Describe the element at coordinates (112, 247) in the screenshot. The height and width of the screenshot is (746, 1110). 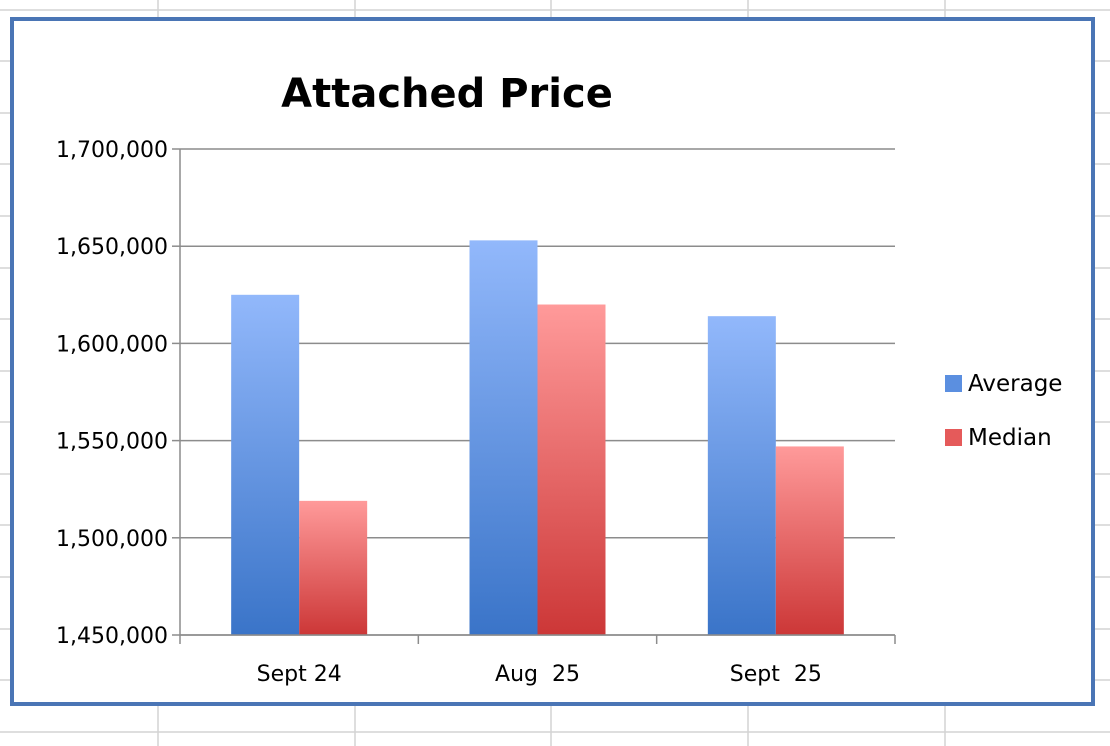
I see `y-tick-label: 1,650,000` at that location.